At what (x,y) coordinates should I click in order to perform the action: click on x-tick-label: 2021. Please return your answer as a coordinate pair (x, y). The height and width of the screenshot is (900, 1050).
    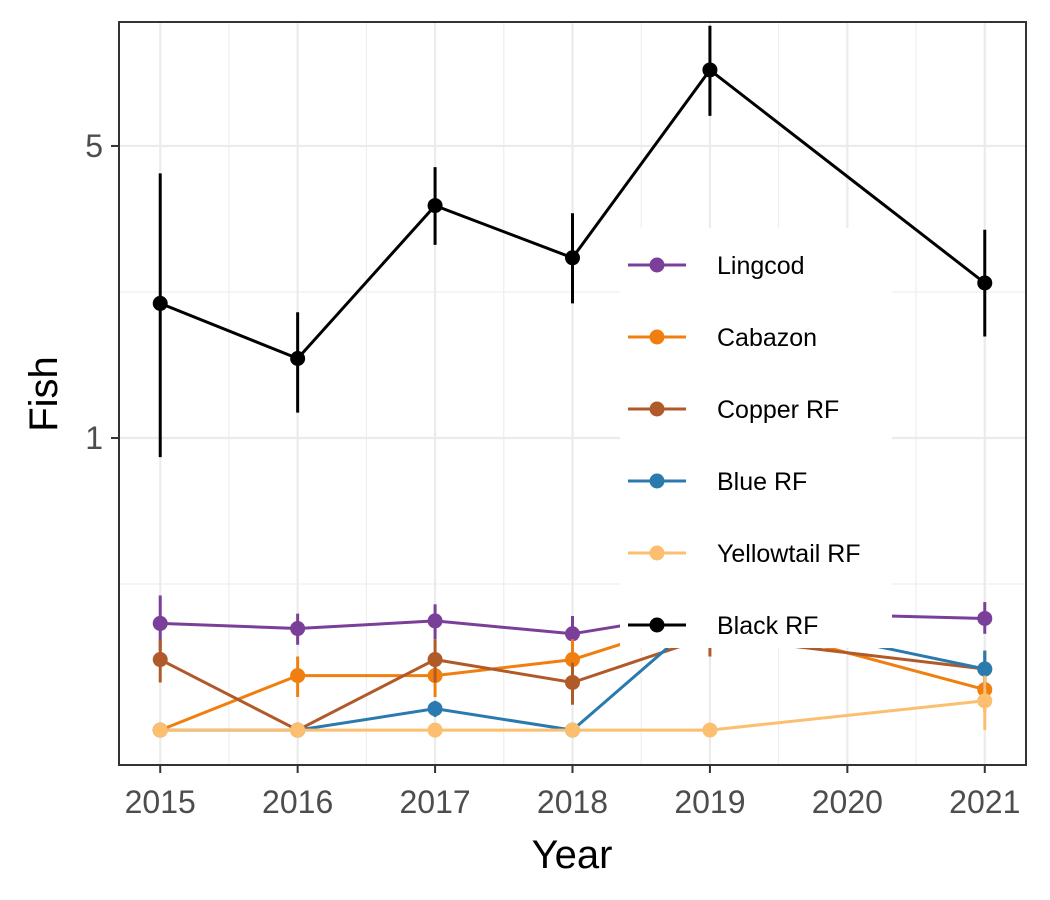
    Looking at the image, I should click on (984, 802).